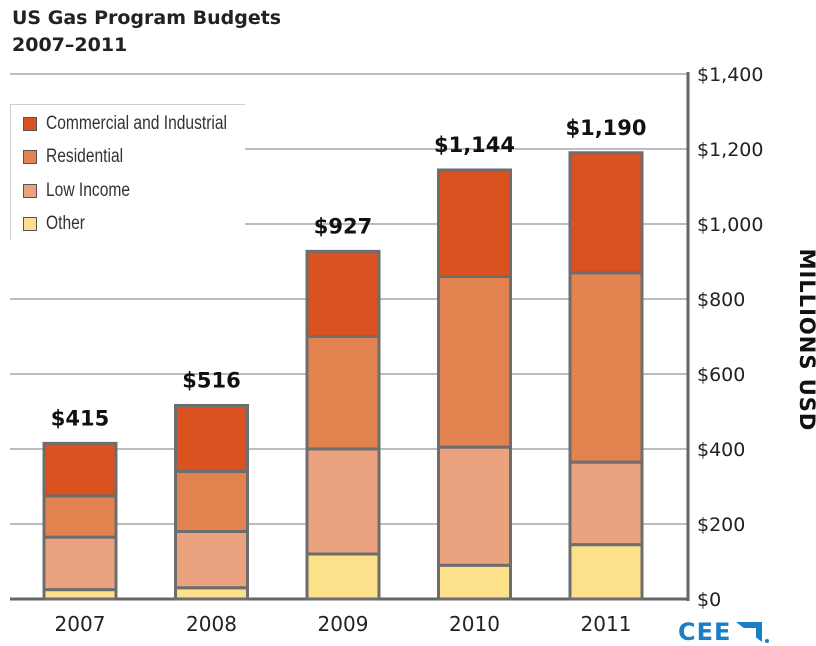 The height and width of the screenshot is (646, 816). What do you see at coordinates (474, 582) in the screenshot?
I see `bar-segment-other-2010` at bounding box center [474, 582].